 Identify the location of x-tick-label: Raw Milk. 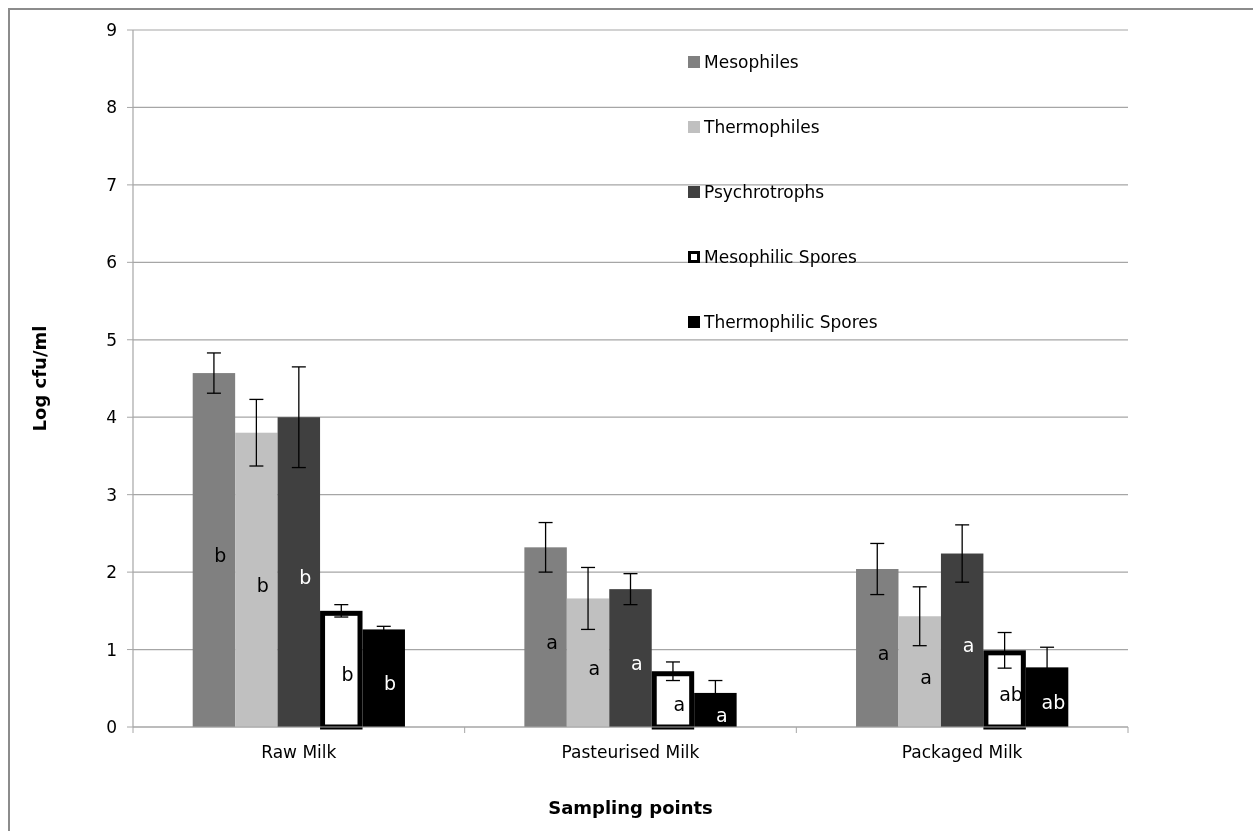
(299, 752).